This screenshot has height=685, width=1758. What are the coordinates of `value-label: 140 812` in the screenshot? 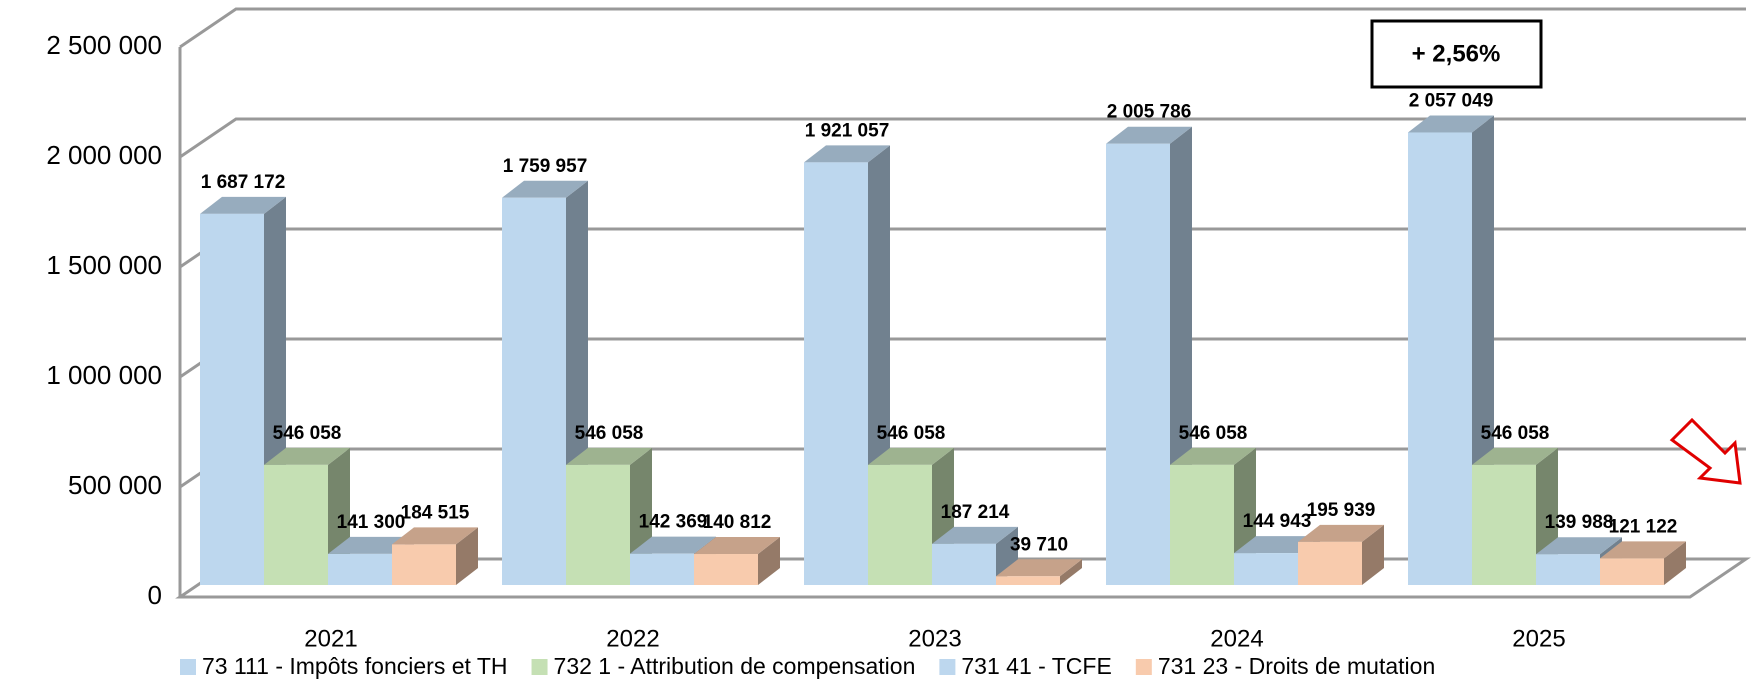 It's located at (737, 522).